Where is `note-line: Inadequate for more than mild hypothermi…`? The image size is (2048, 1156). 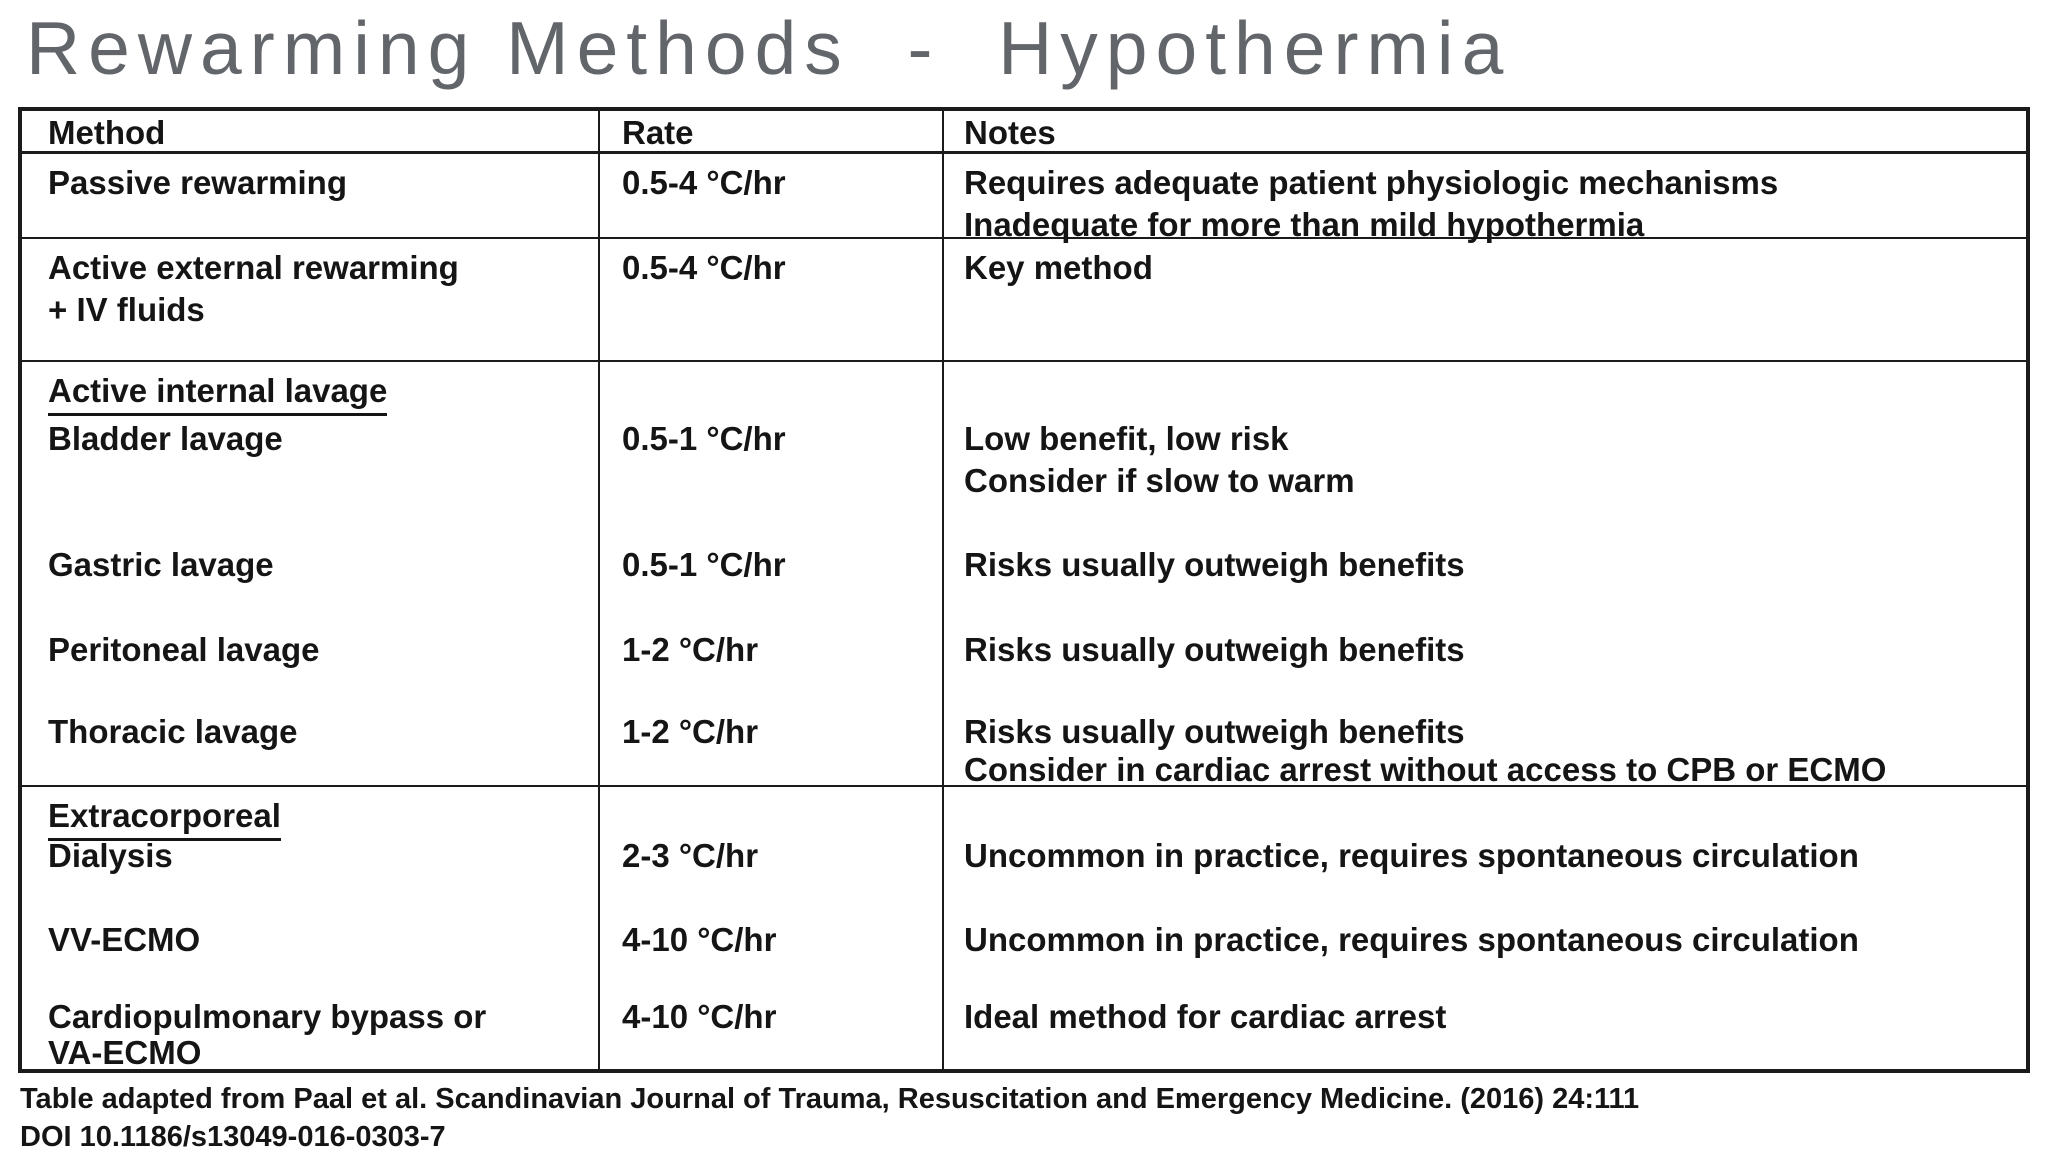
note-line: Inadequate for more than mild hypothermi… is located at coordinates (1304, 224).